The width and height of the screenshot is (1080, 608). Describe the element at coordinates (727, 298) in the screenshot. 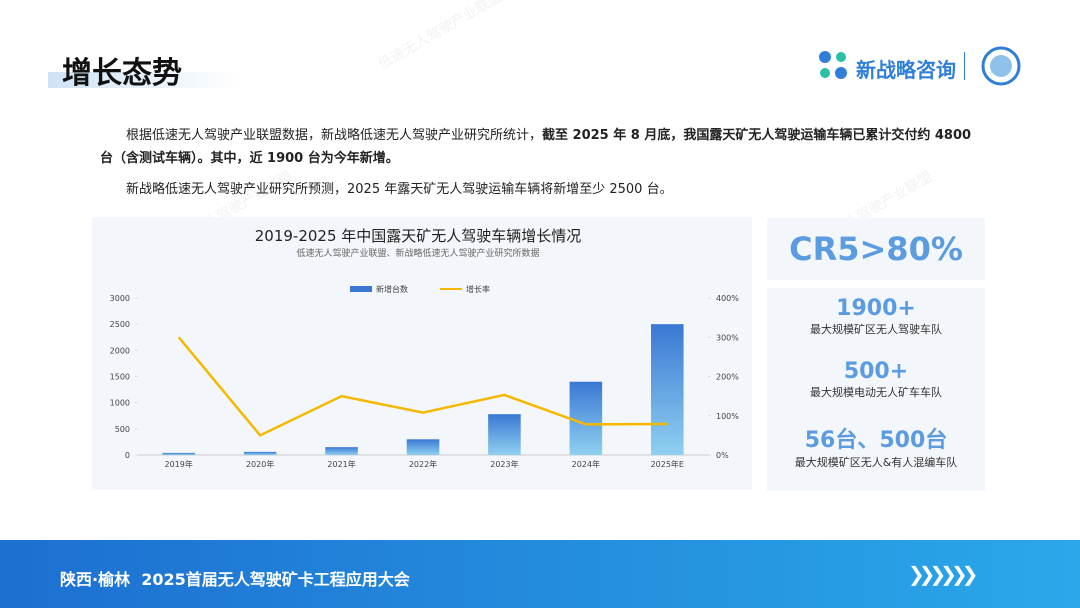

I see `y2-tick-label: 400%` at that location.